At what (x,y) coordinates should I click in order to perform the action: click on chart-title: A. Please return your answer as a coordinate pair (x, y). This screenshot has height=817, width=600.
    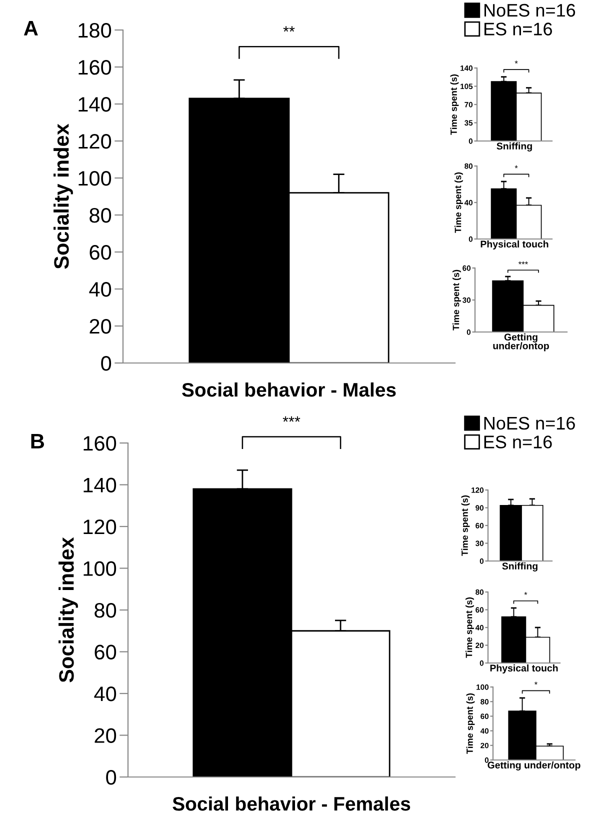
    Looking at the image, I should click on (31, 28).